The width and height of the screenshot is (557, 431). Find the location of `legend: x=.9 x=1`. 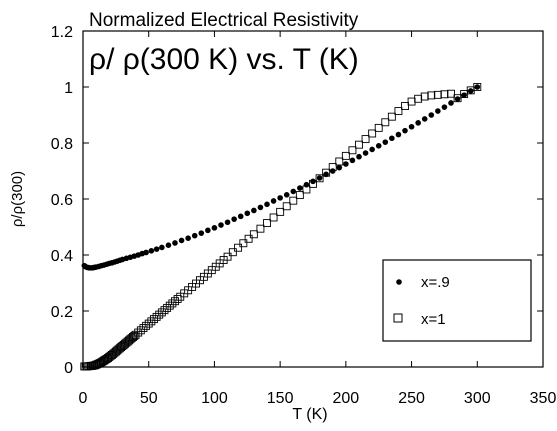

legend: x=.9 x=1 is located at coordinates (457, 300).